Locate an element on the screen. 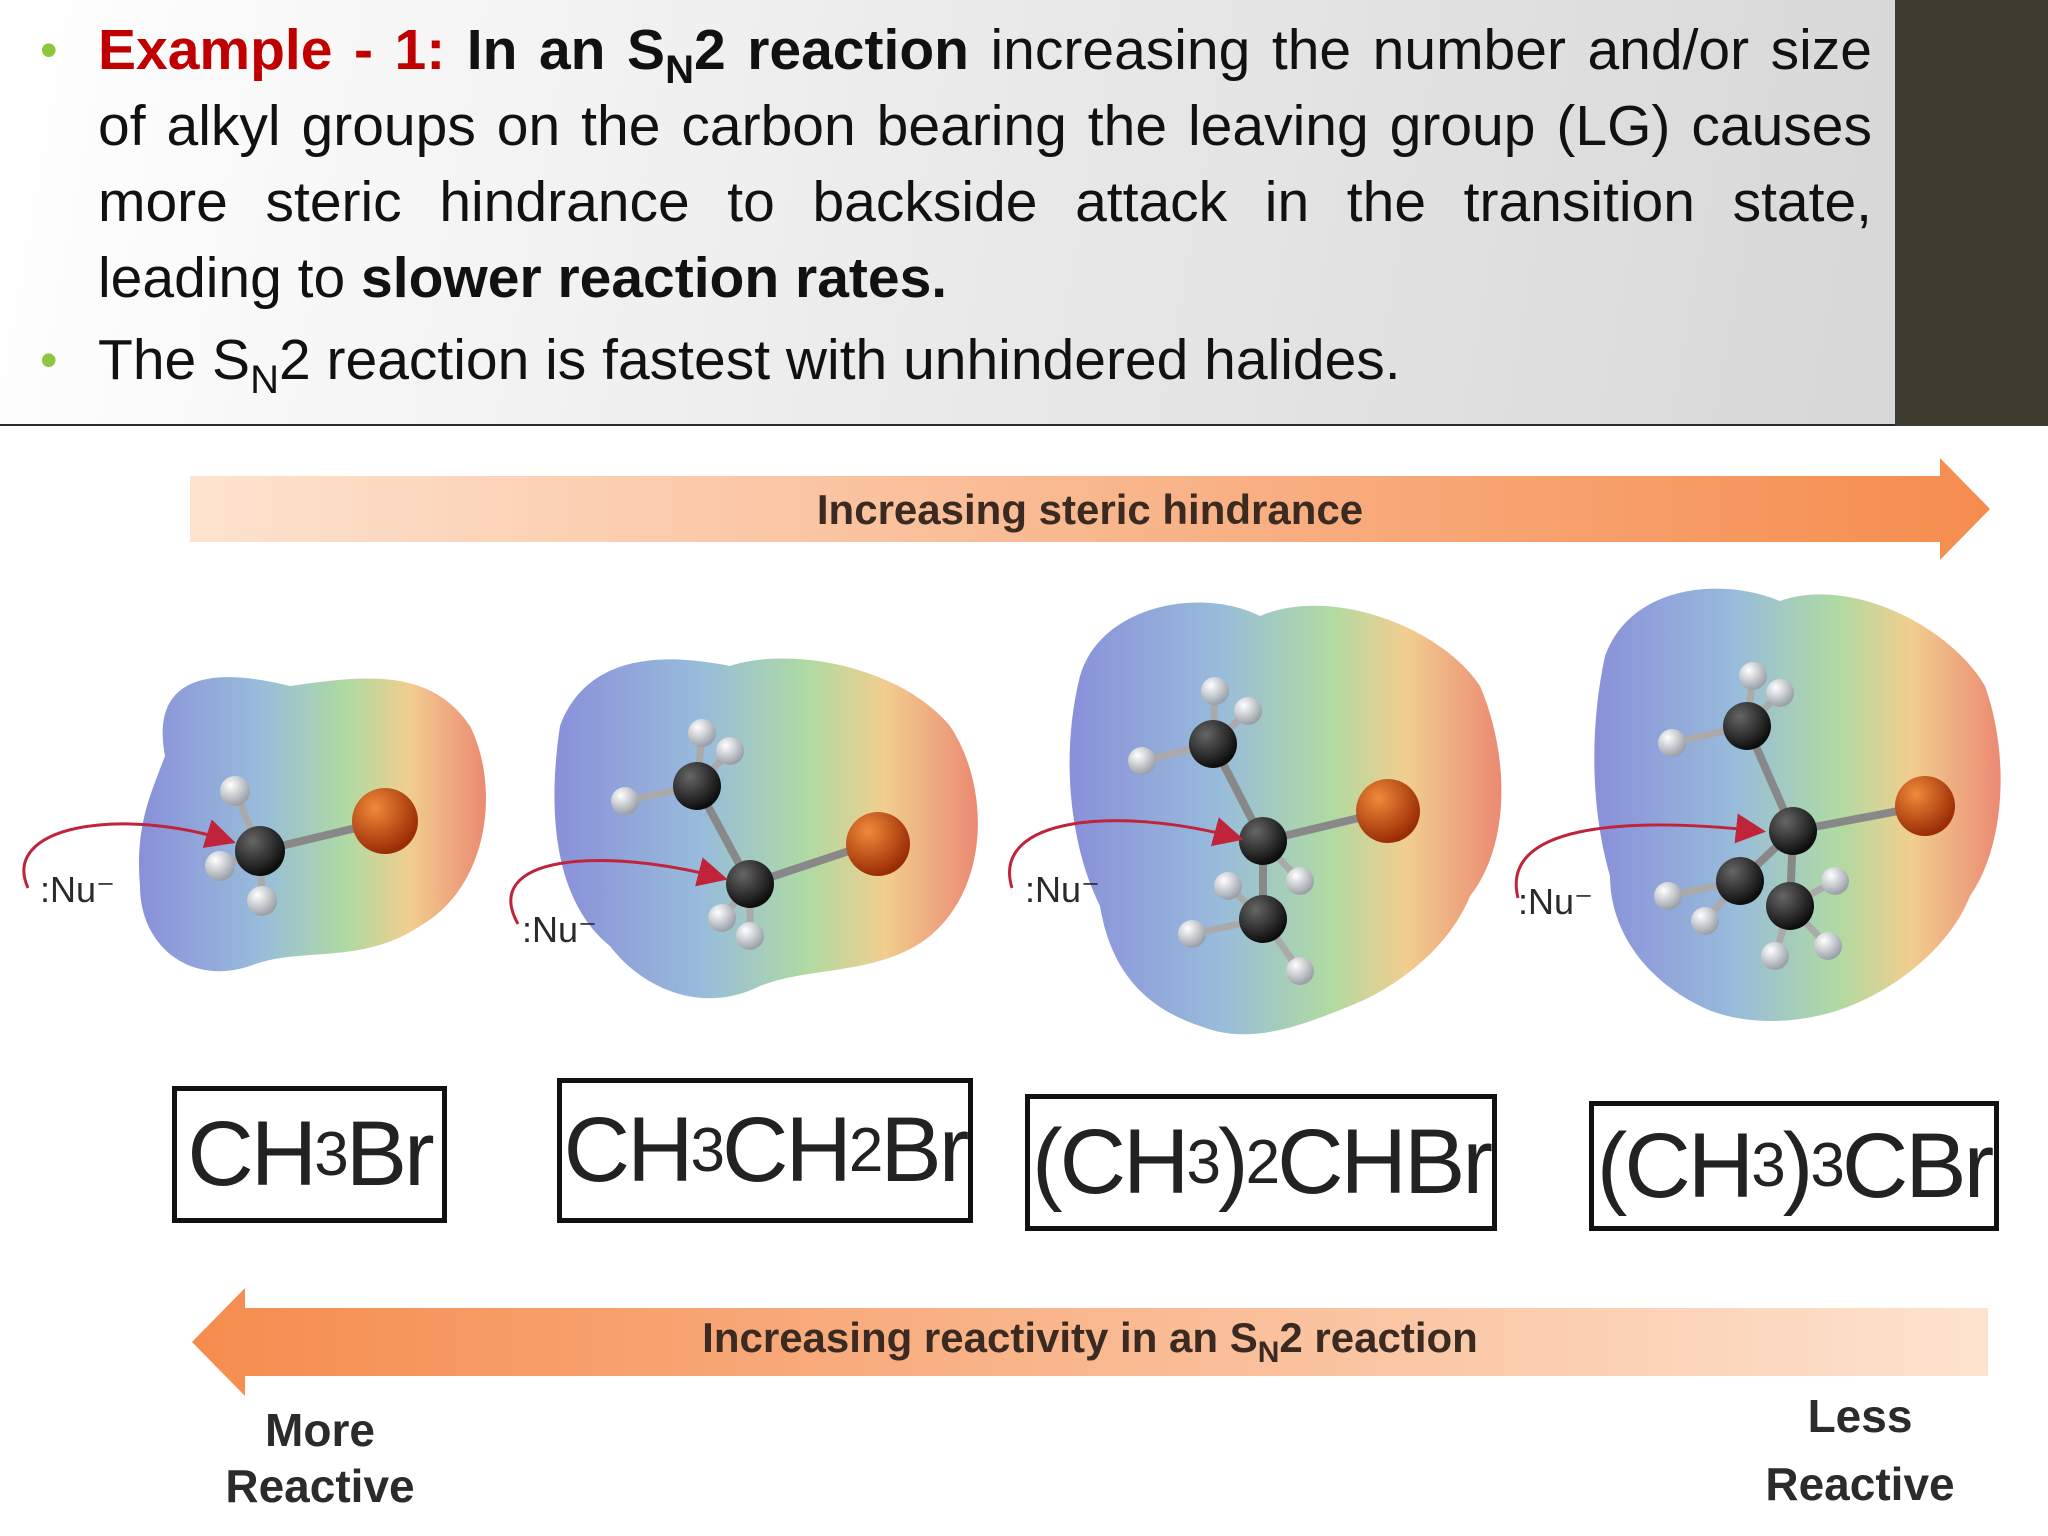 Image resolution: width=2048 pixels, height=1536 pixels. molecule-ch3br: :Nu⁻ is located at coordinates (254, 824).